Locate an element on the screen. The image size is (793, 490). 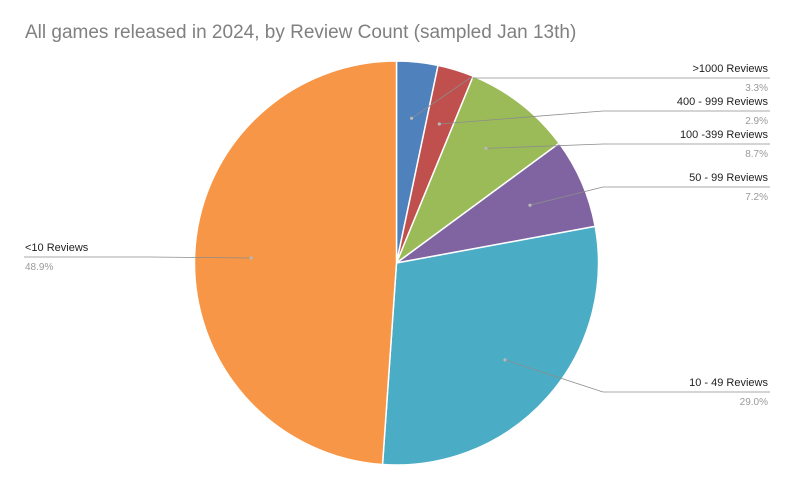
slice-label-10-reviews: <10 Reviews is located at coordinates (57, 248).